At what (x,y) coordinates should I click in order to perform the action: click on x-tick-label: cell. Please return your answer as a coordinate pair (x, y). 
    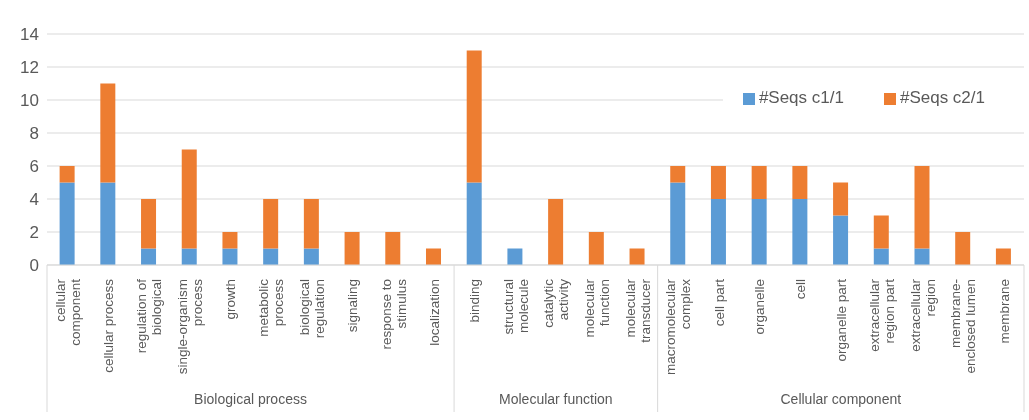
    Looking at the image, I should click on (801, 289).